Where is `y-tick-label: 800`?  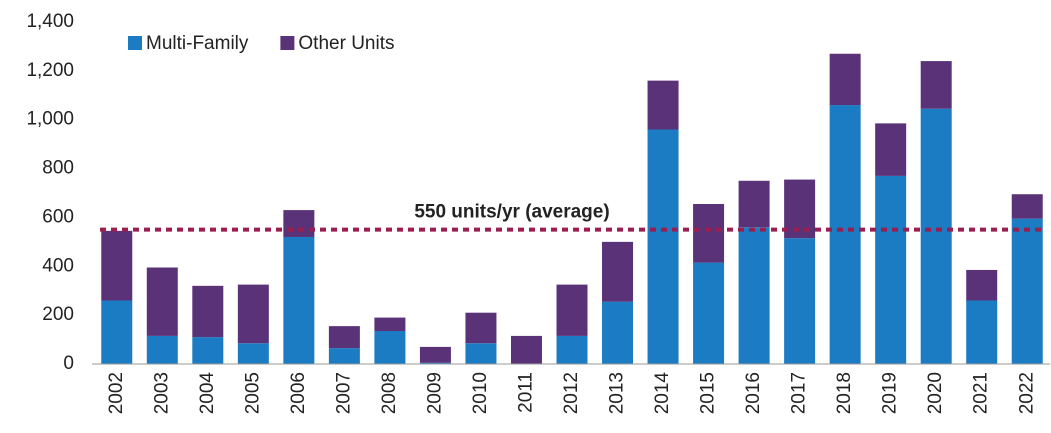
y-tick-label: 800 is located at coordinates (58, 168).